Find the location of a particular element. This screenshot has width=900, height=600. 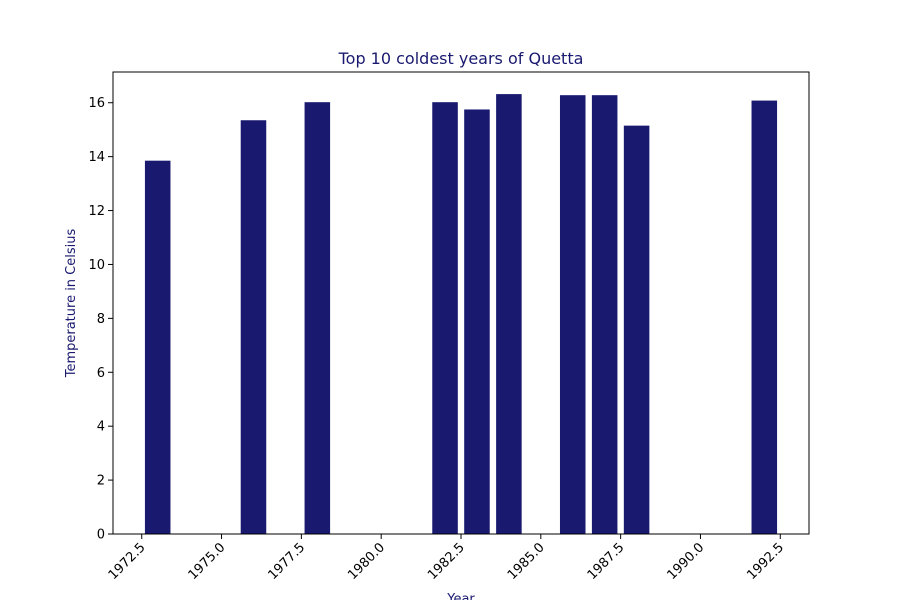

bar-1992 is located at coordinates (764, 317).